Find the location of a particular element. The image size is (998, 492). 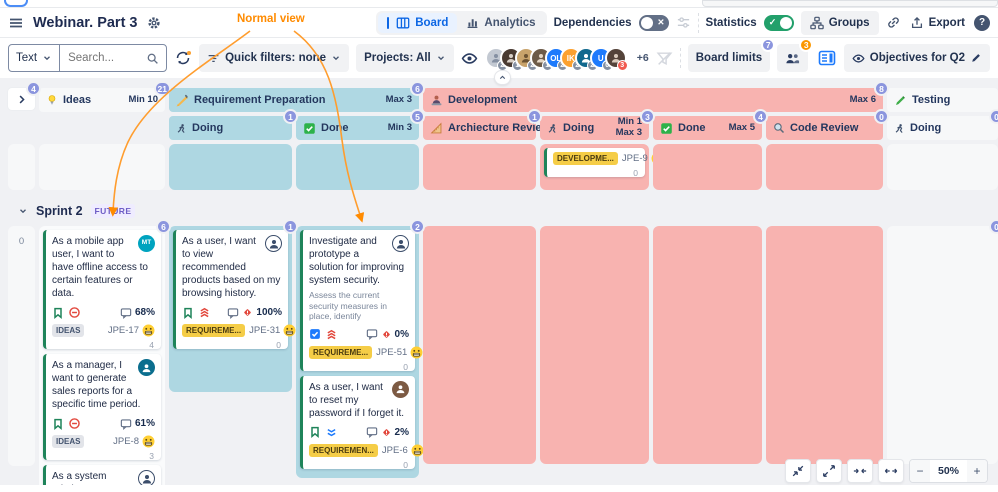

board-cell-rp-doing is located at coordinates (230, 167).